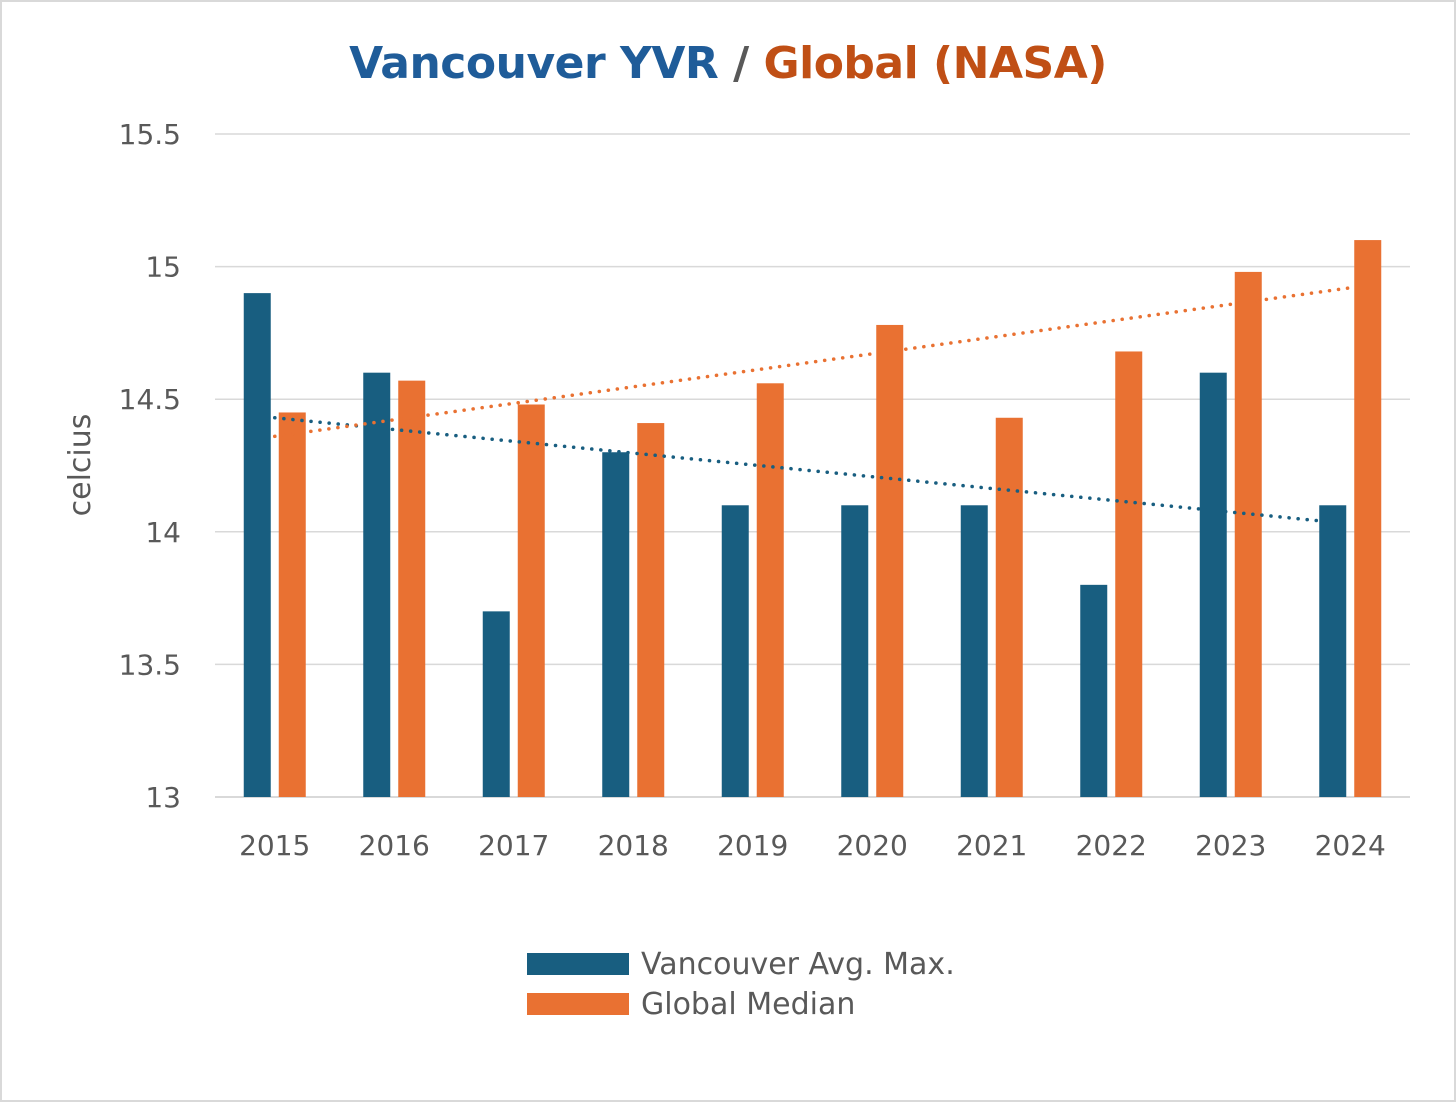 This screenshot has width=1456, height=1102. What do you see at coordinates (735, 651) in the screenshot?
I see `bar-vancouver-2019` at bounding box center [735, 651].